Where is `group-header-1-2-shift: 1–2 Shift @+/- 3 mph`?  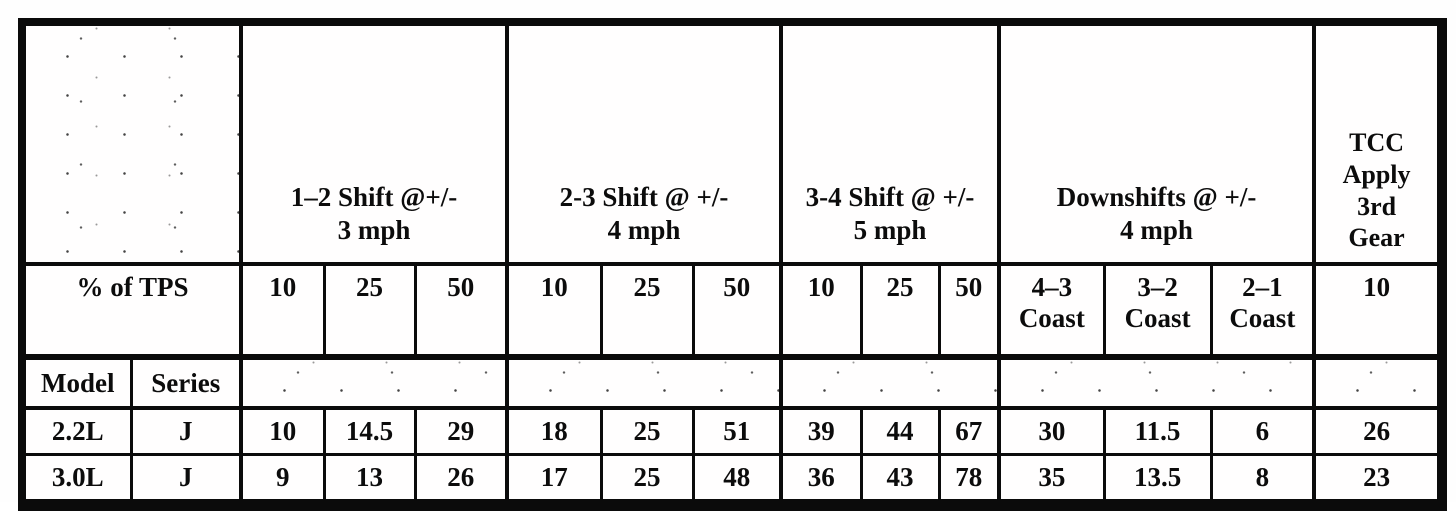 group-header-1-2-shift: 1–2 Shift @+/- 3 mph is located at coordinates (373, 143).